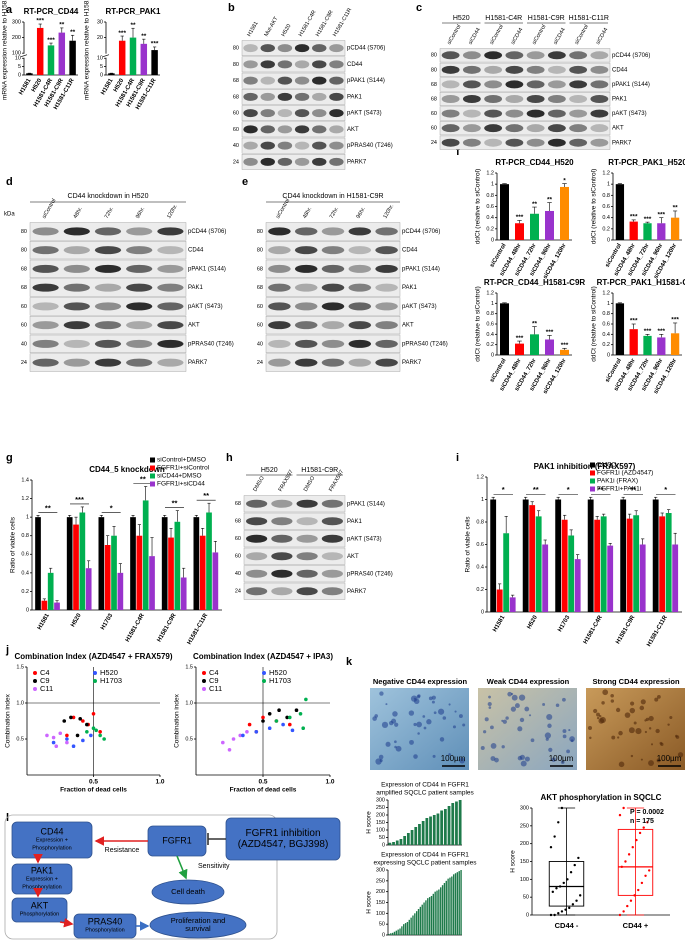 The image size is (685, 941). I want to click on lane-label: FRAX597, so click(286, 481).